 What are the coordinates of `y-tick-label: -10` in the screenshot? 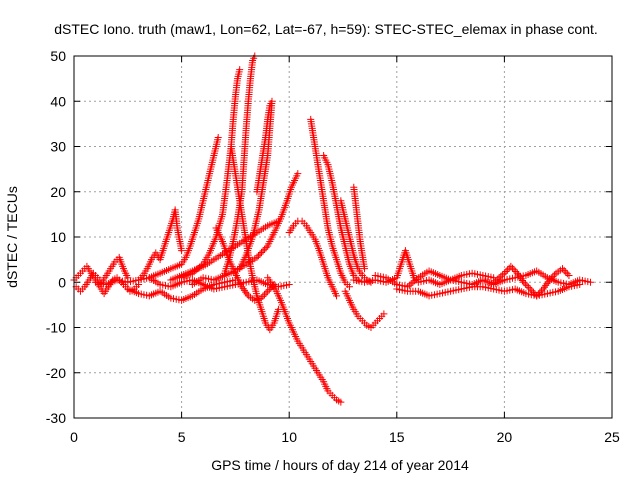 It's located at (56, 328).